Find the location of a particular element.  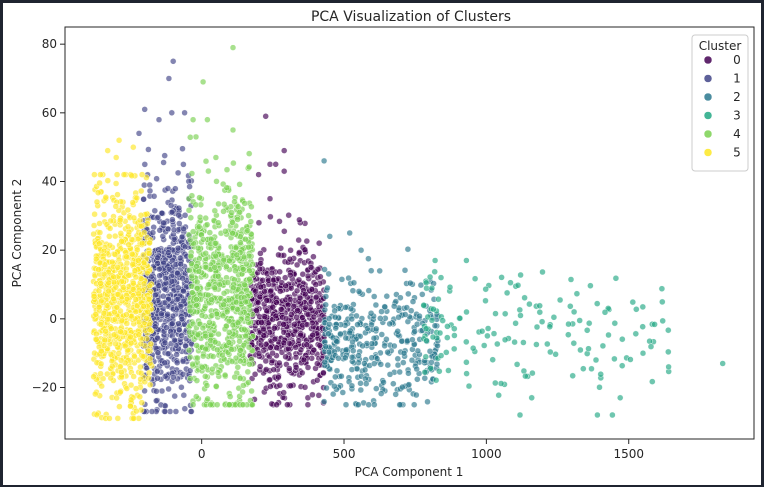

legend-label: 5 is located at coordinates (737, 153).